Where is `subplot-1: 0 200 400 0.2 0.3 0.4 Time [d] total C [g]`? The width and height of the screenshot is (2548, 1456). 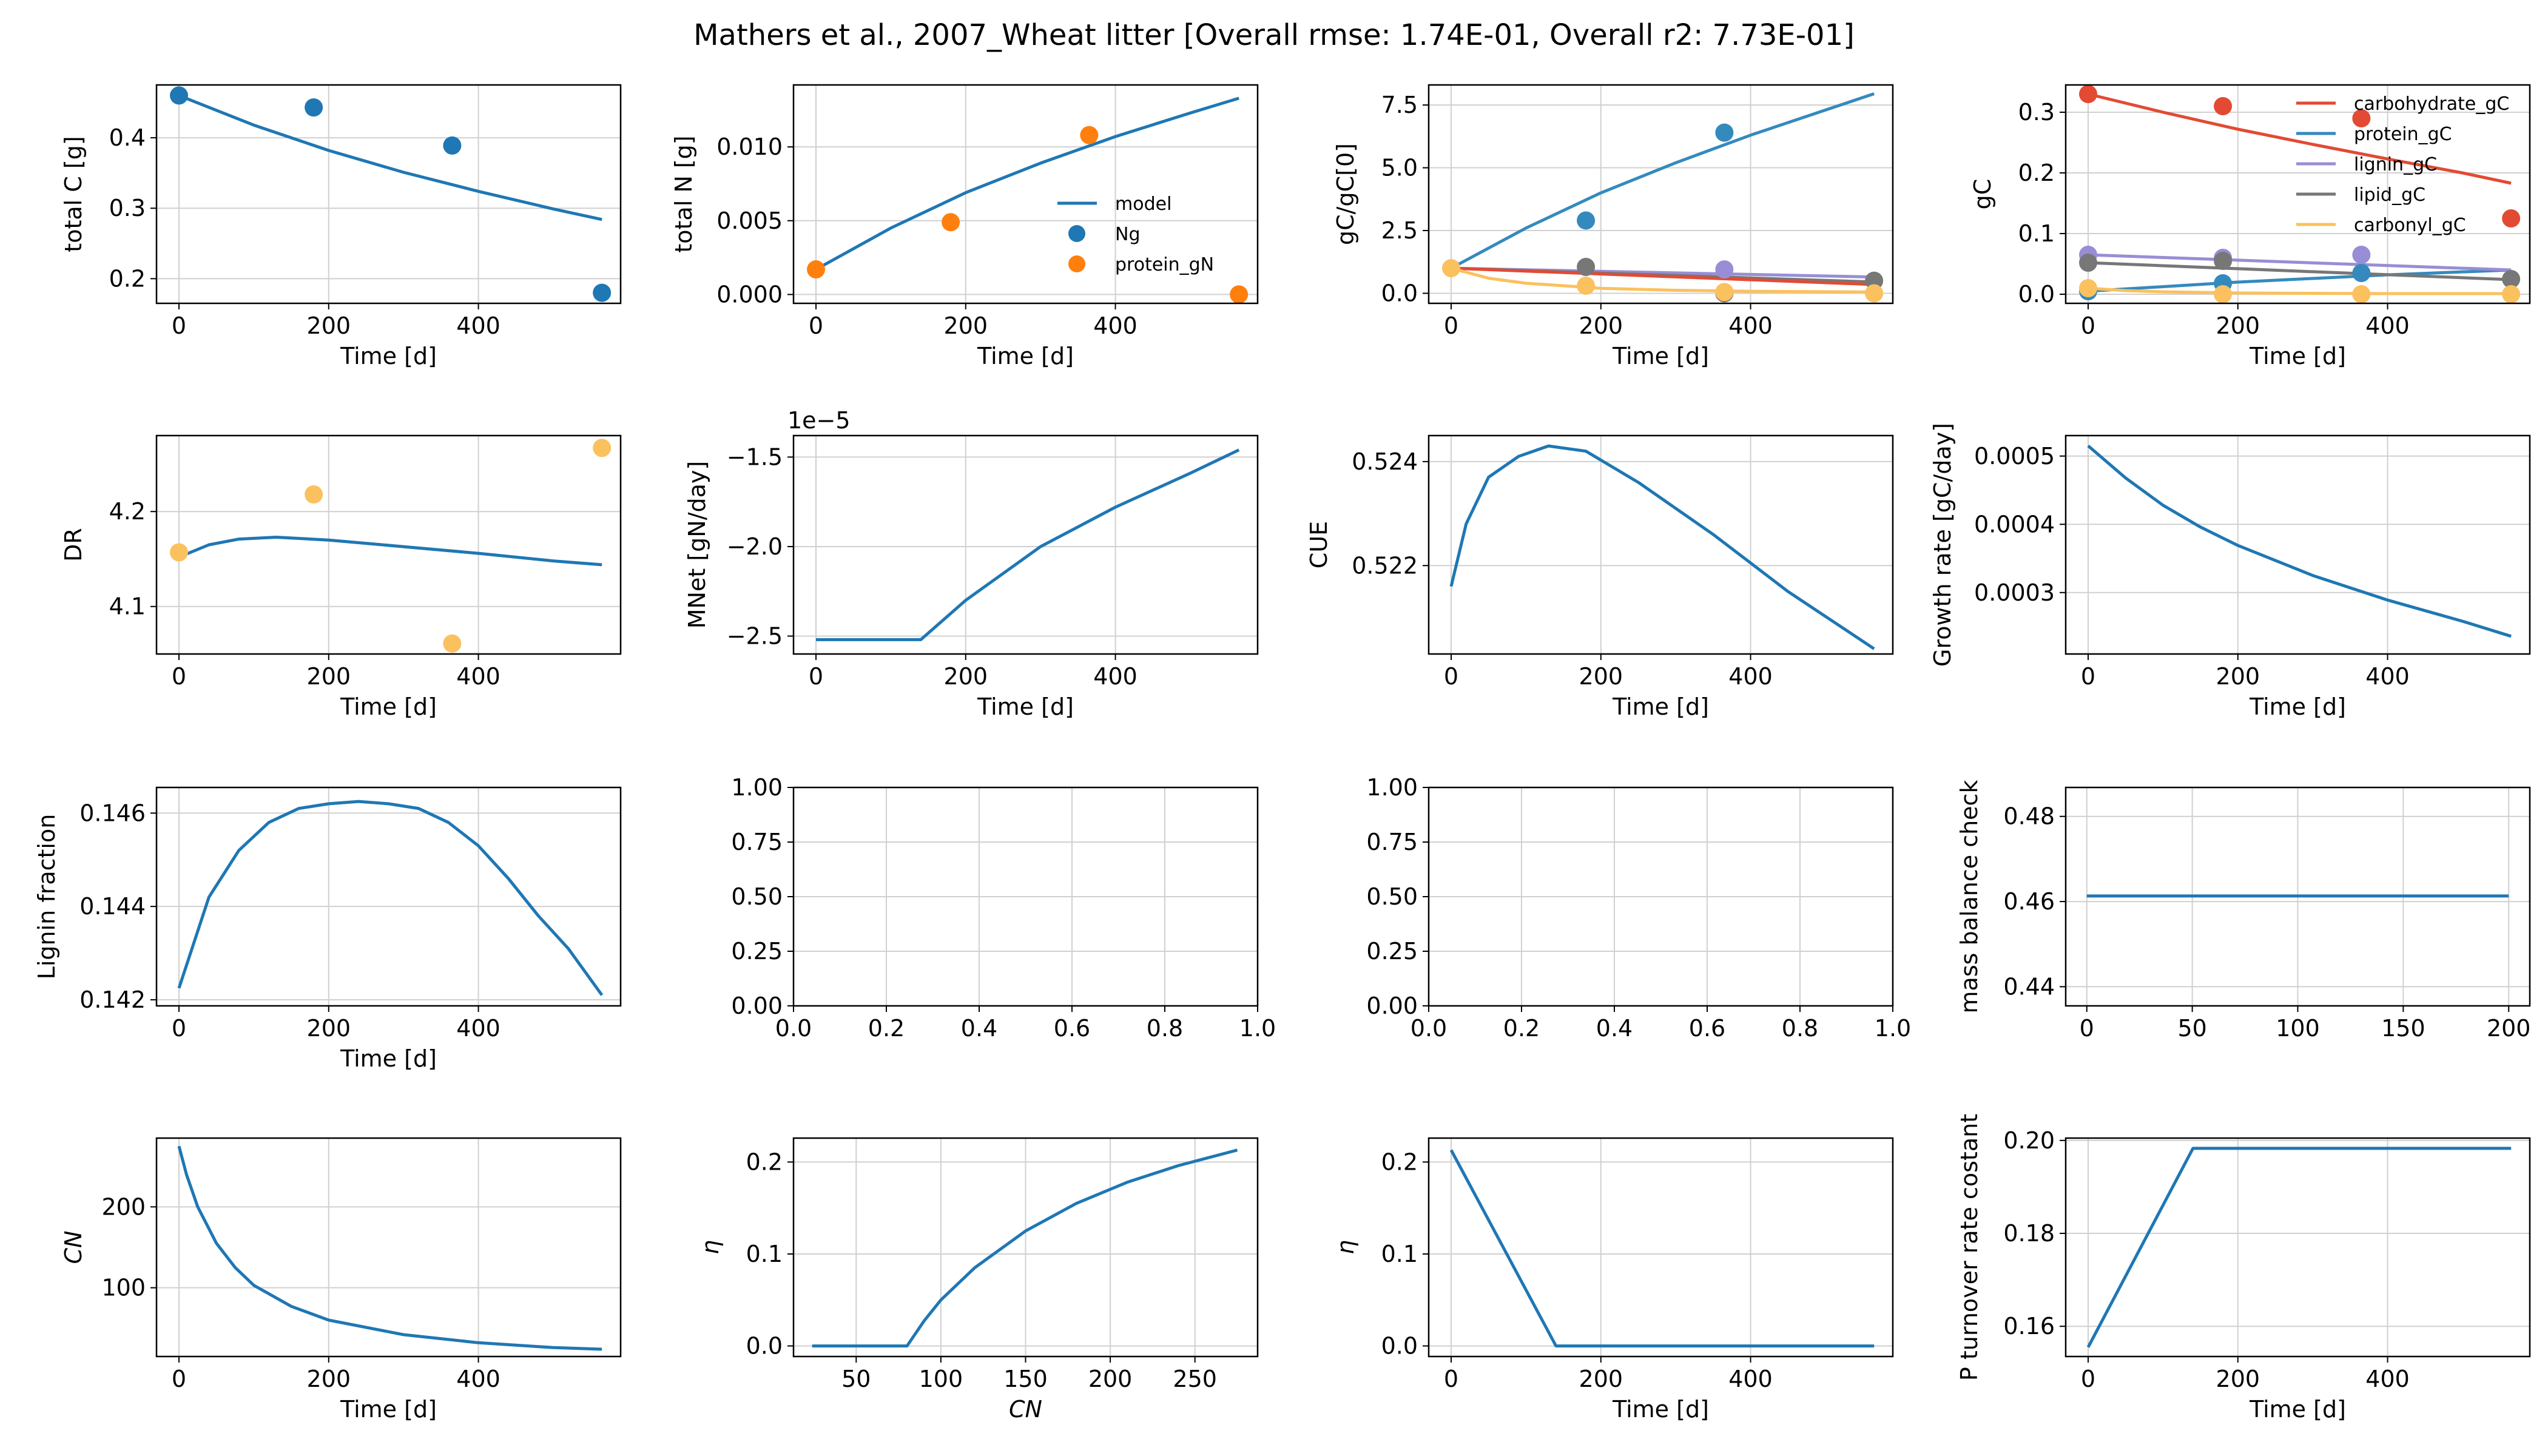
subplot-1: 0 200 400 0.2 0.3 0.4 Time [d] total C [g] is located at coordinates (341, 226).